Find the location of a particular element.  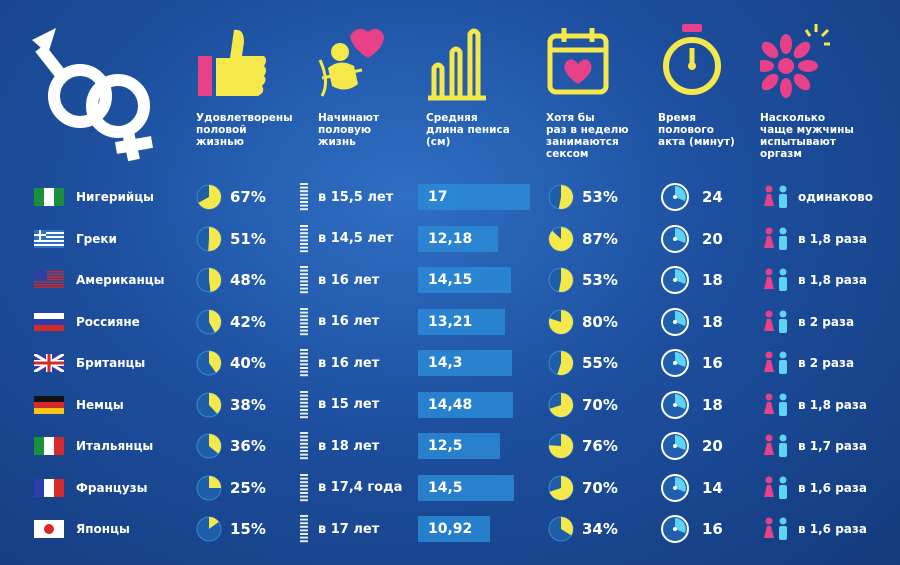

minutes-cell: 14 is located at coordinates (691, 488).